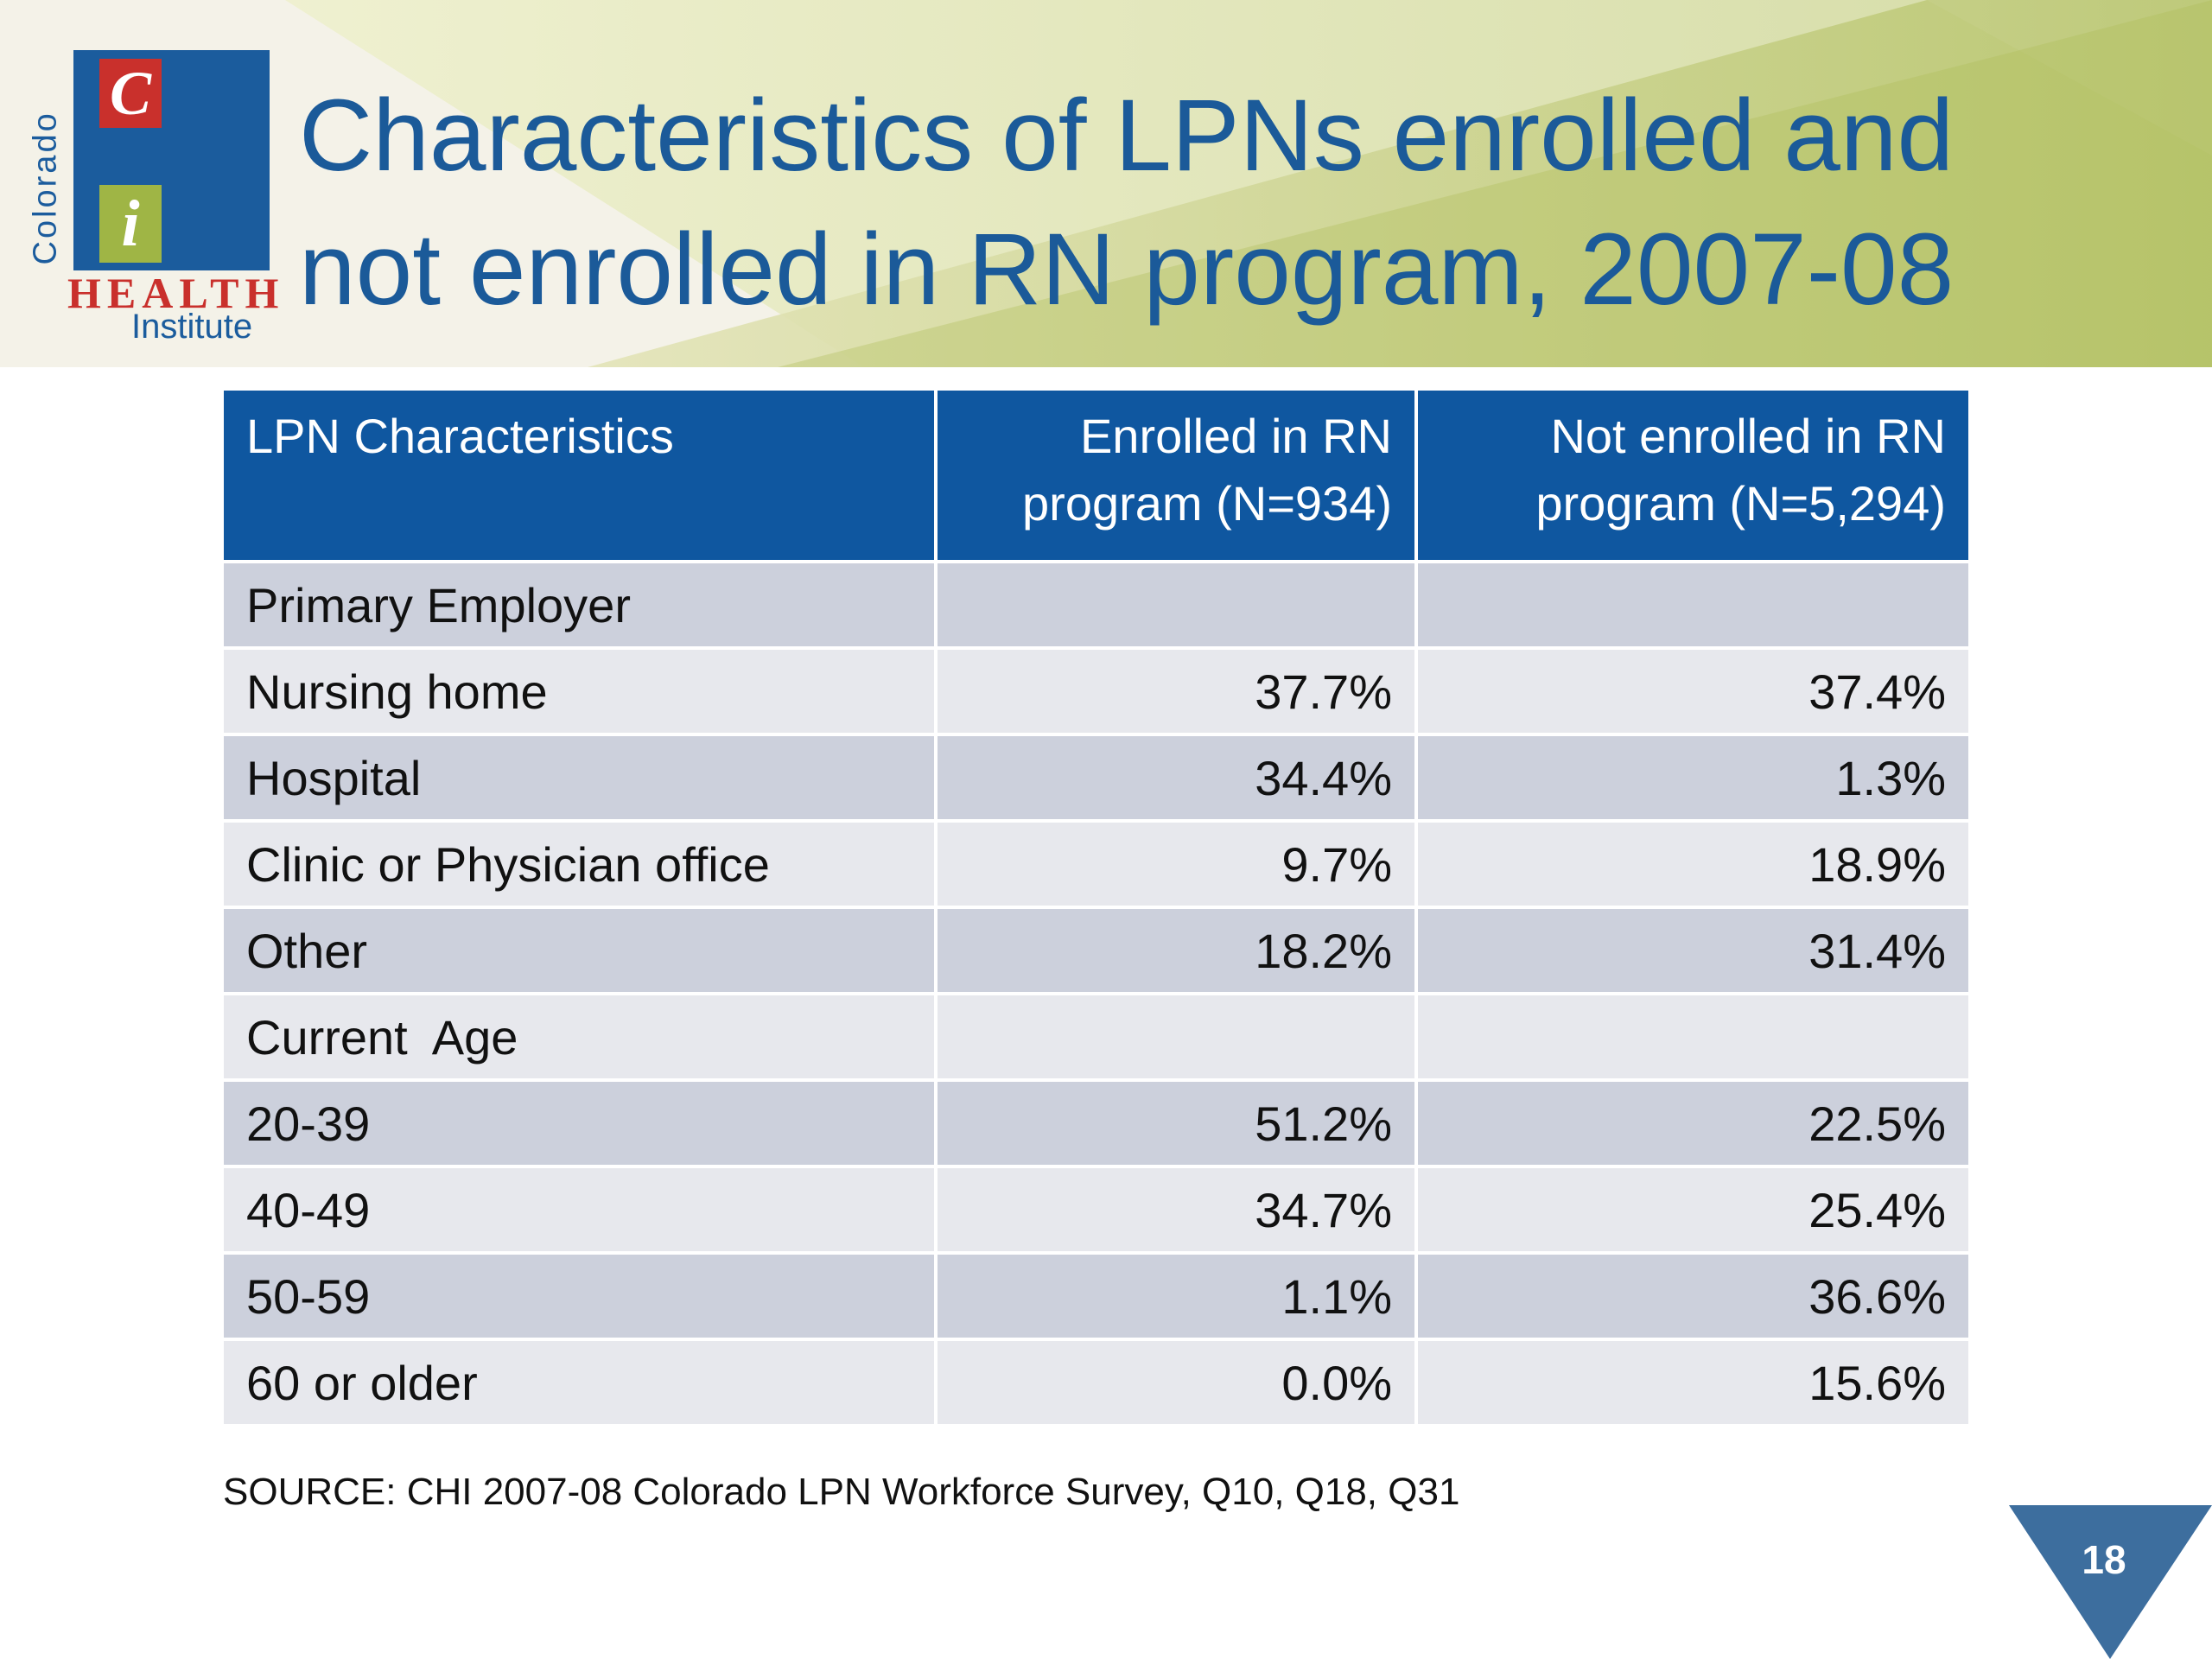 This screenshot has width=2212, height=1659. I want to click on enrolled-cell: 34.4%, so click(1176, 777).